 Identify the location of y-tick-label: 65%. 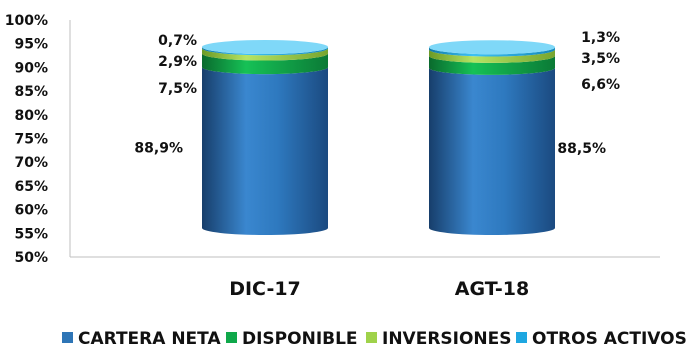
(31, 187).